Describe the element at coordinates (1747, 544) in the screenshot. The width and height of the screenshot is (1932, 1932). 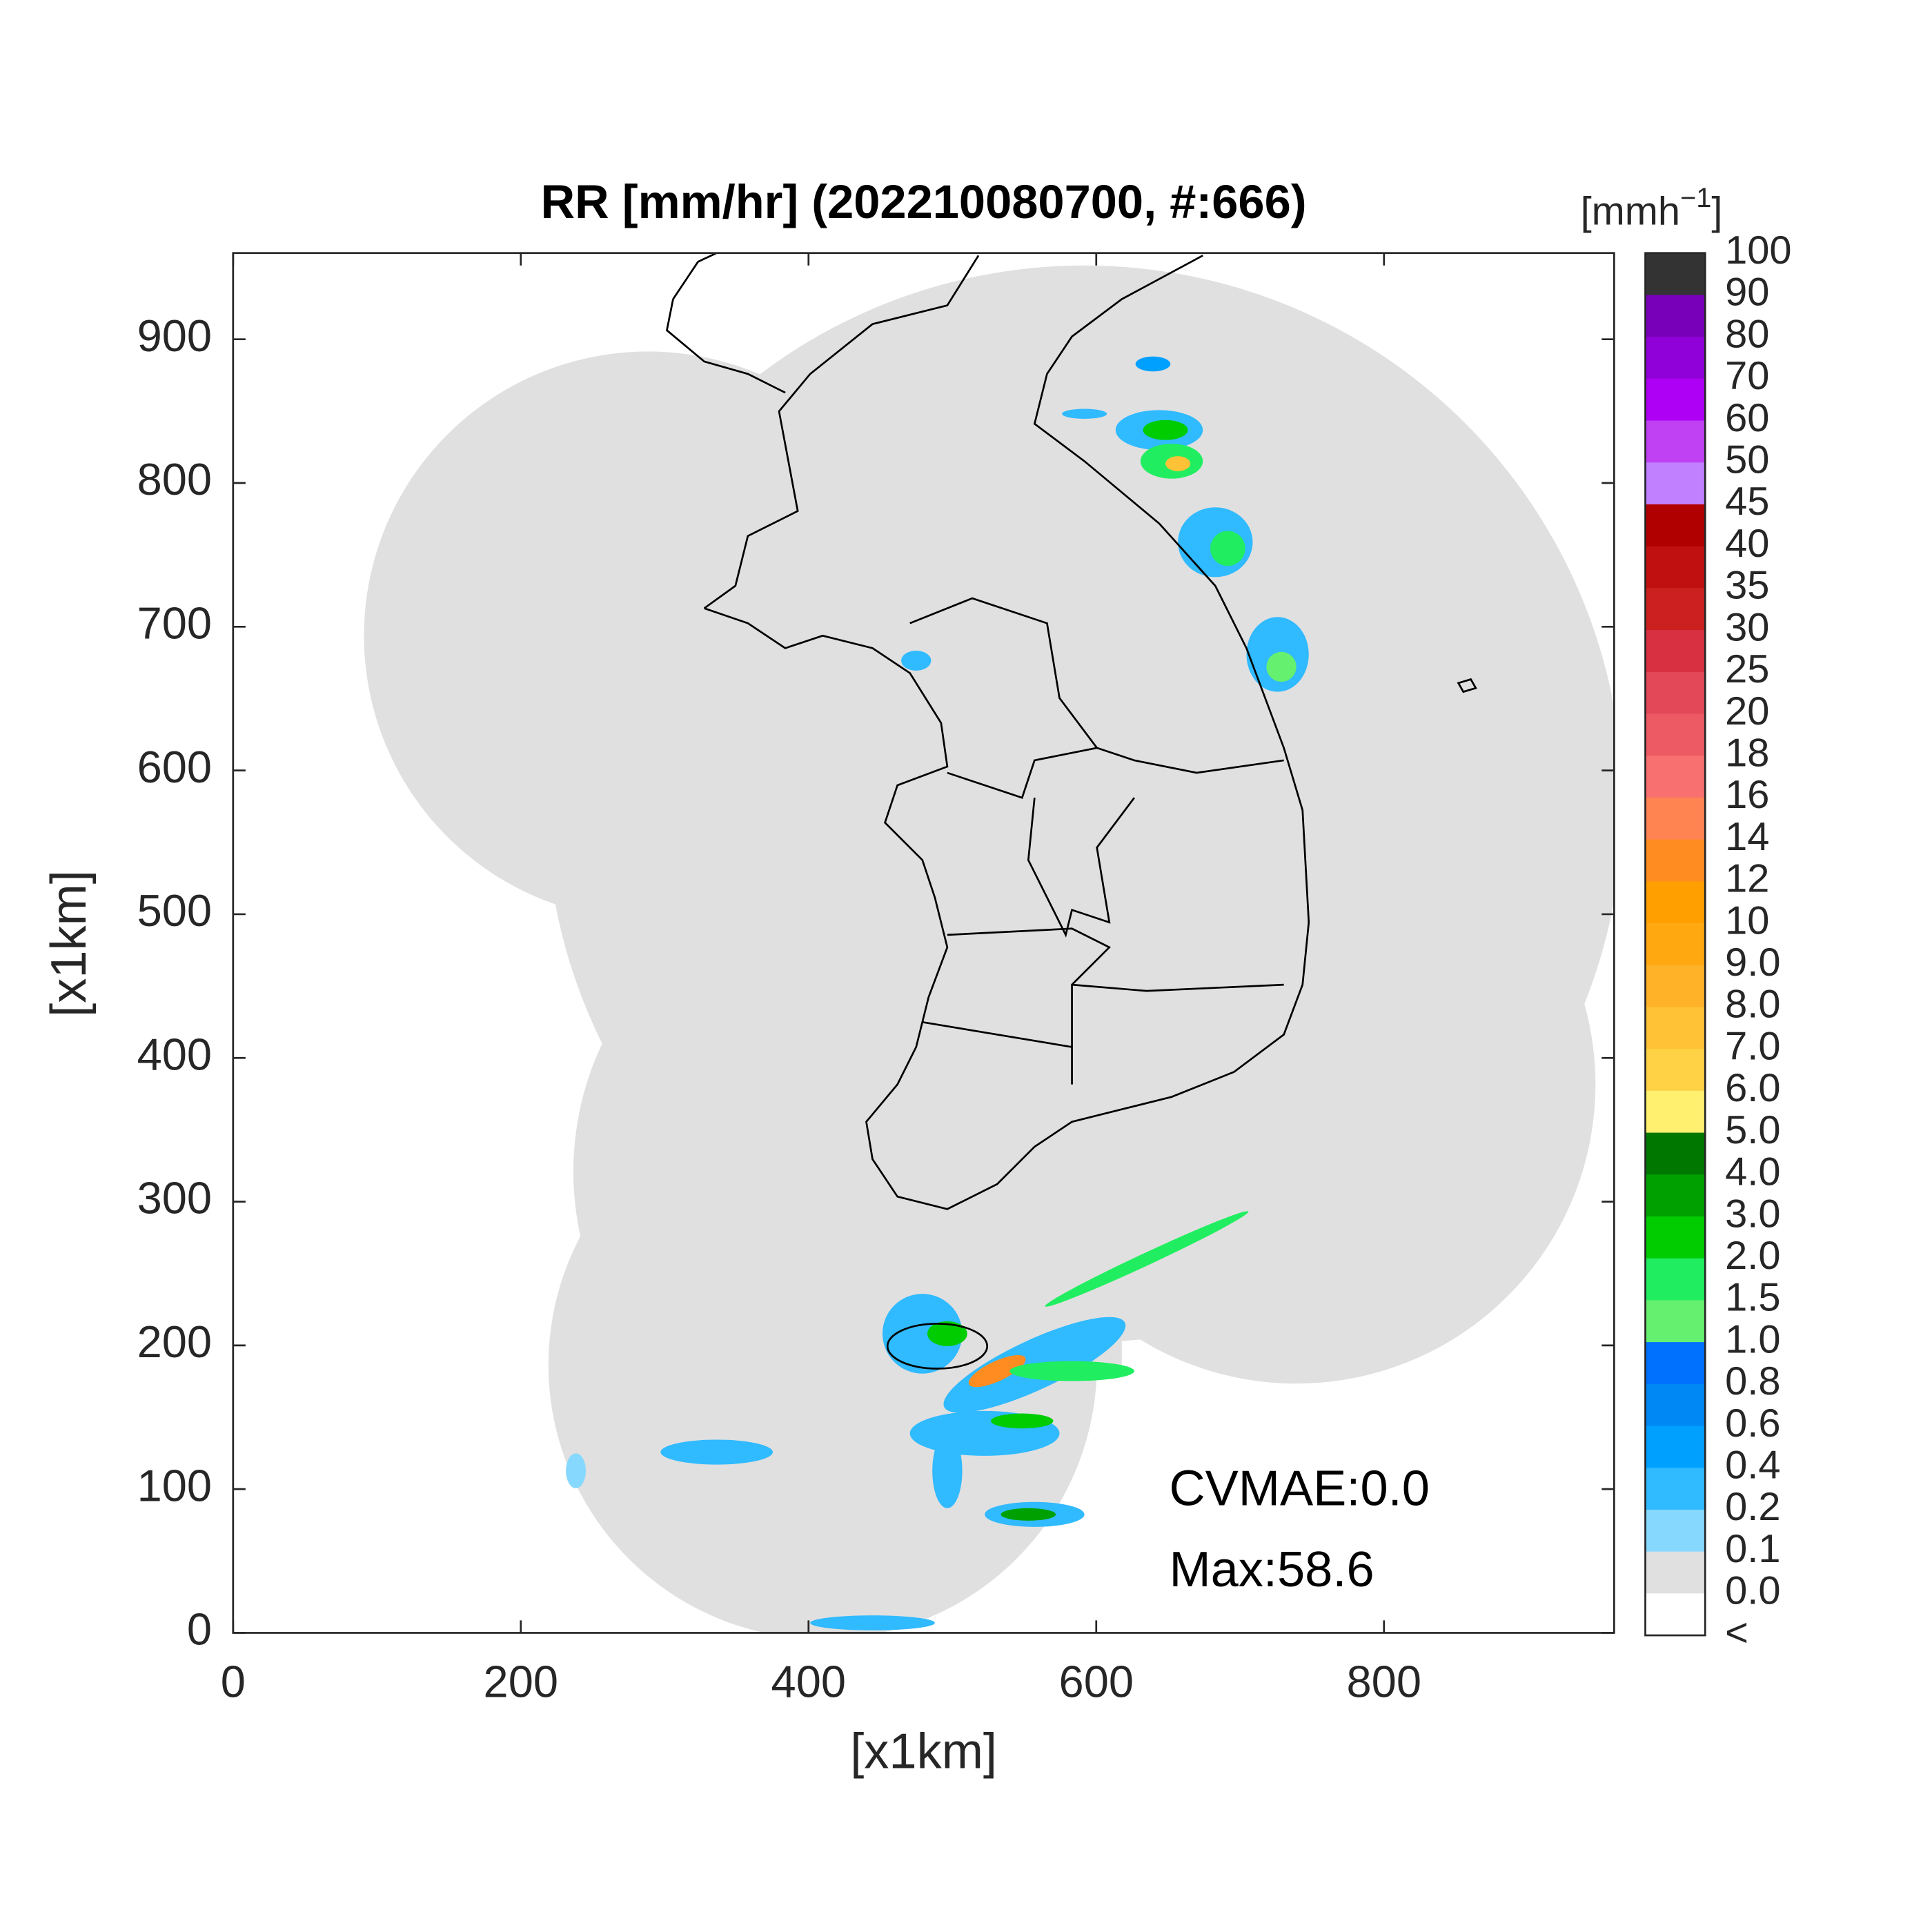
I see `colorbar-label: 40` at that location.